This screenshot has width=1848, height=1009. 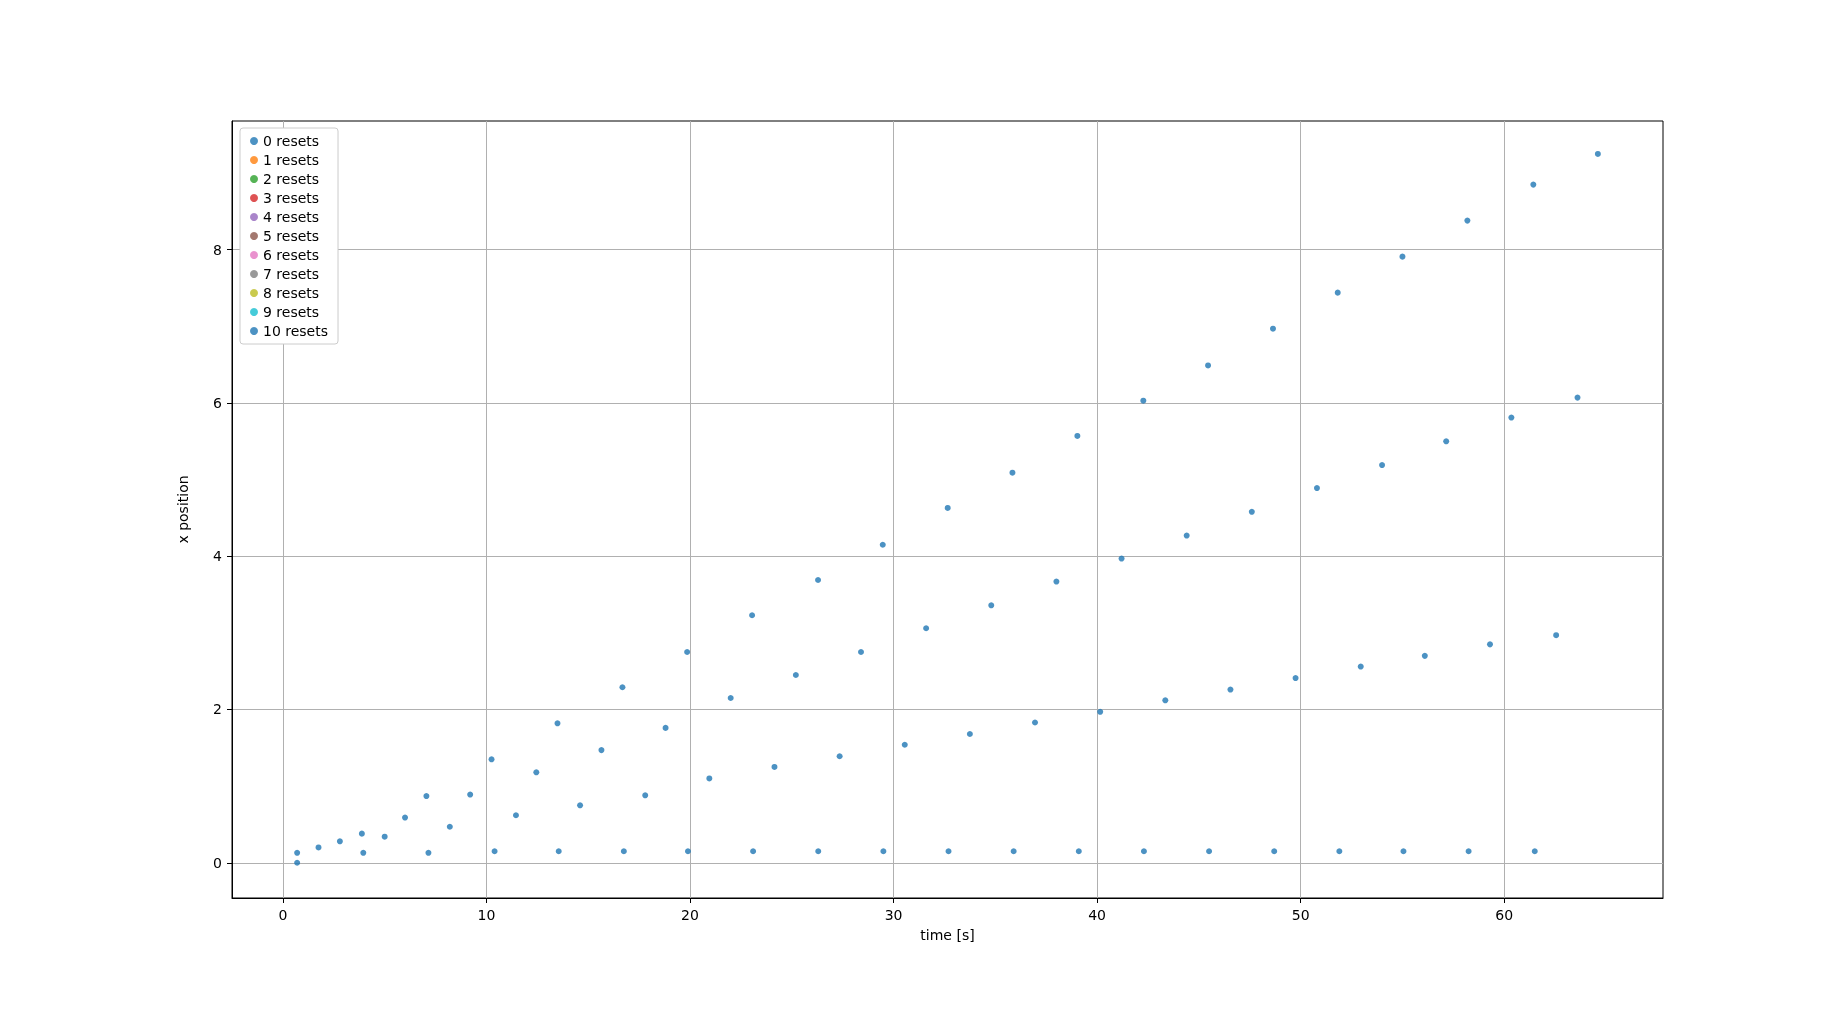 I want to click on legend-label: 10 resets, so click(x=296, y=331).